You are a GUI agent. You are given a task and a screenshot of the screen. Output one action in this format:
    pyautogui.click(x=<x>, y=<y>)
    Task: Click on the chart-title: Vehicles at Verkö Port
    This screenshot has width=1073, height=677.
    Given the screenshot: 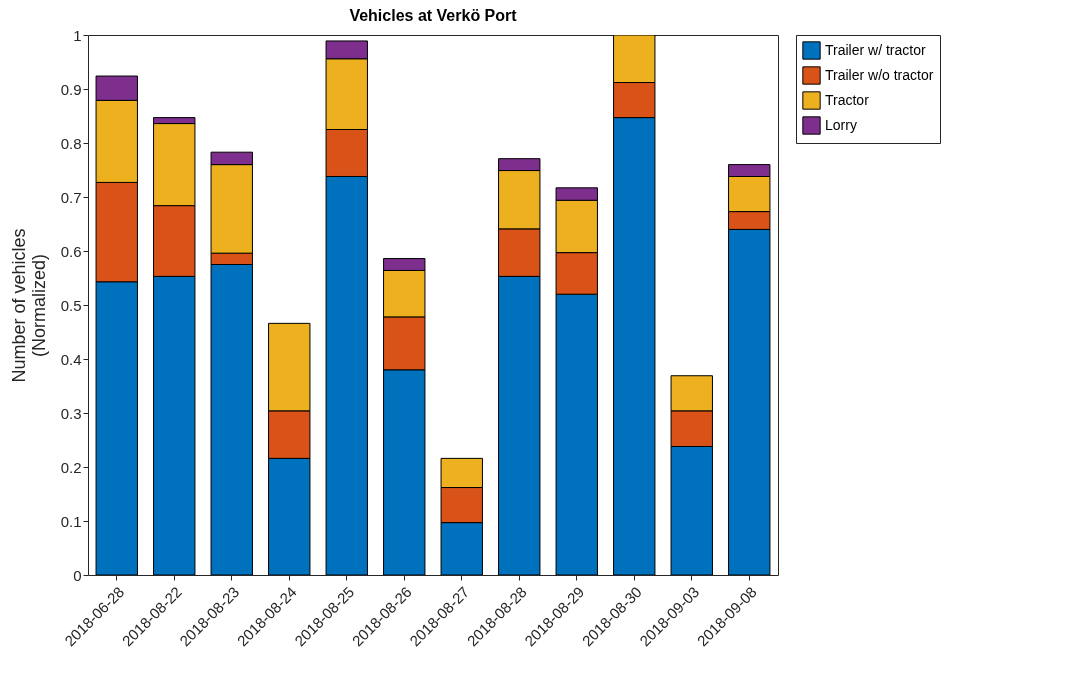 What is the action you would take?
    pyautogui.click(x=433, y=15)
    